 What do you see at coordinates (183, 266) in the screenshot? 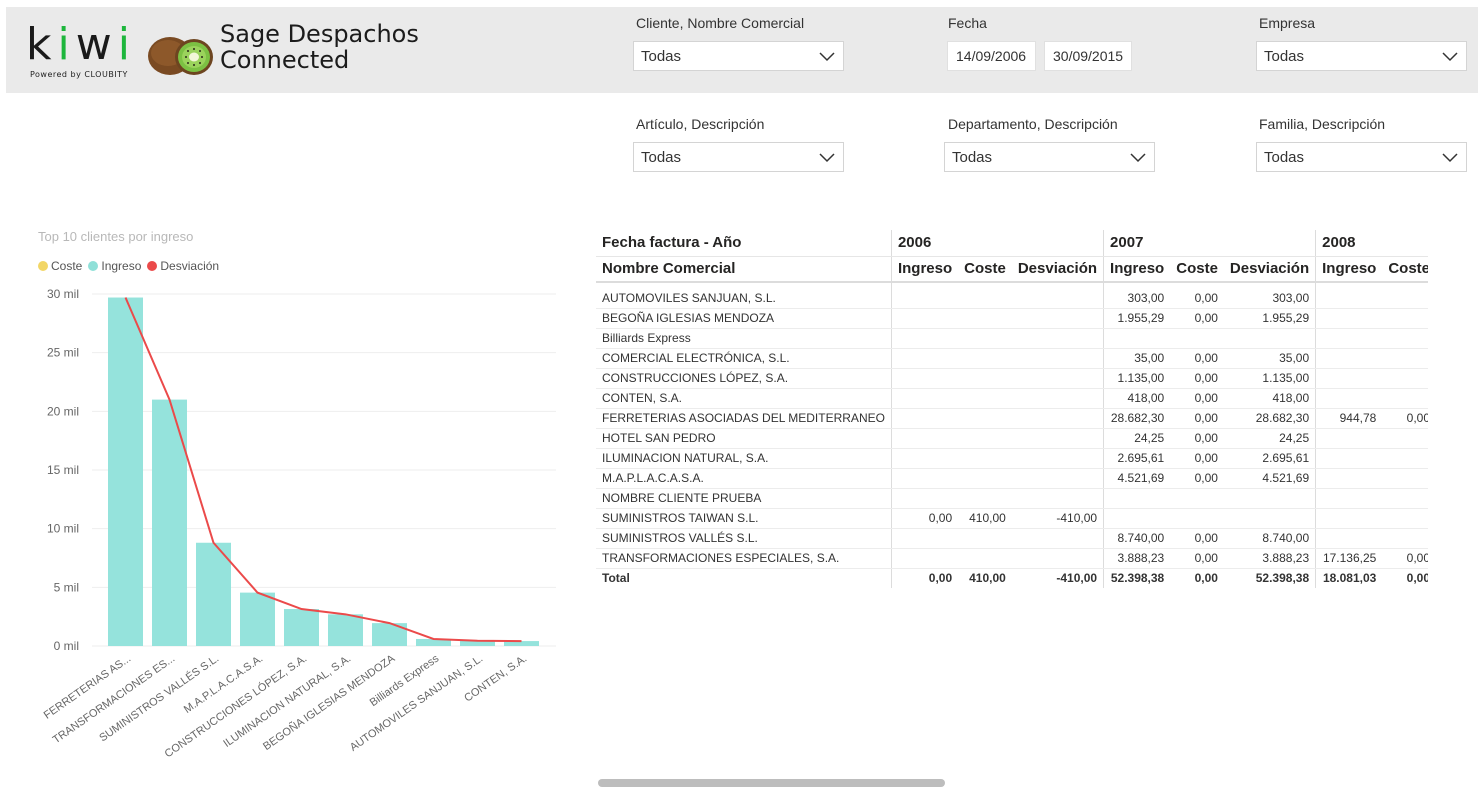
I see `legend-item-desviacion: Desviación` at bounding box center [183, 266].